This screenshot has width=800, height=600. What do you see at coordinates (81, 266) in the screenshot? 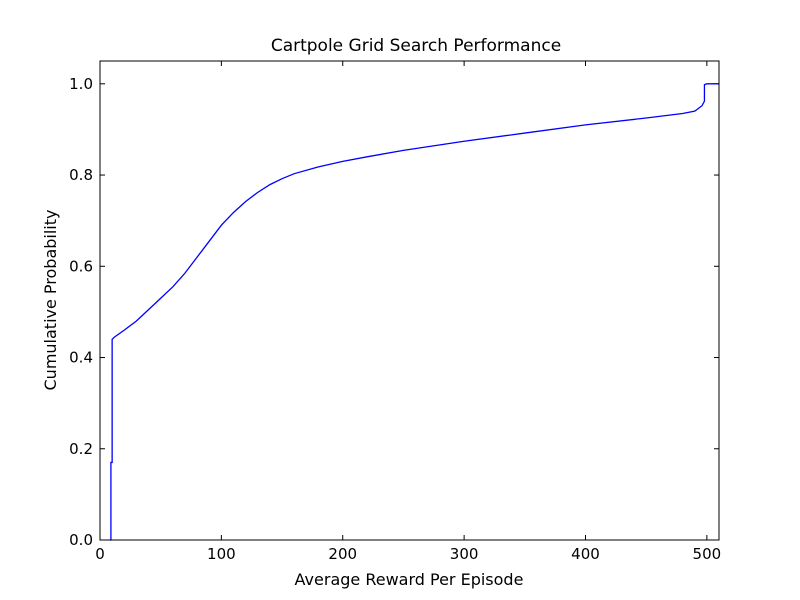
I see `y-tick-label: 0.6` at bounding box center [81, 266].